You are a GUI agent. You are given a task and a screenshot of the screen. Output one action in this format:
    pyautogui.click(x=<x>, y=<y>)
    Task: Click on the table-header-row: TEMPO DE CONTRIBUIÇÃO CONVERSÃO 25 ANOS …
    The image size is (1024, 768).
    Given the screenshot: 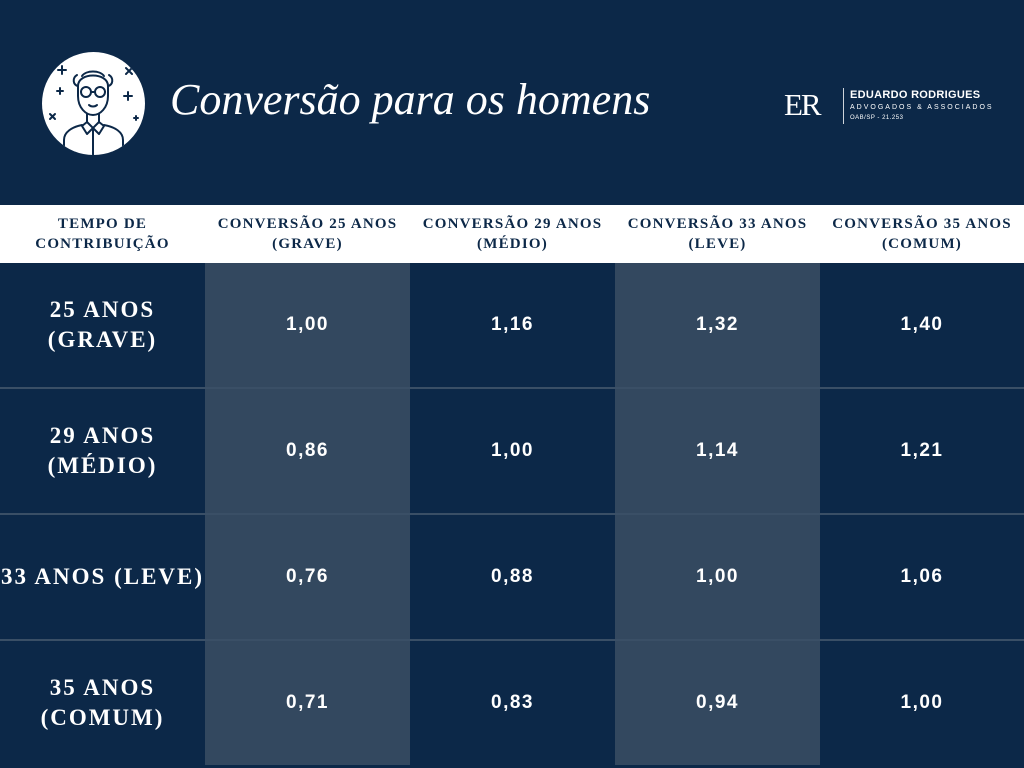 What is the action you would take?
    pyautogui.click(x=512, y=234)
    